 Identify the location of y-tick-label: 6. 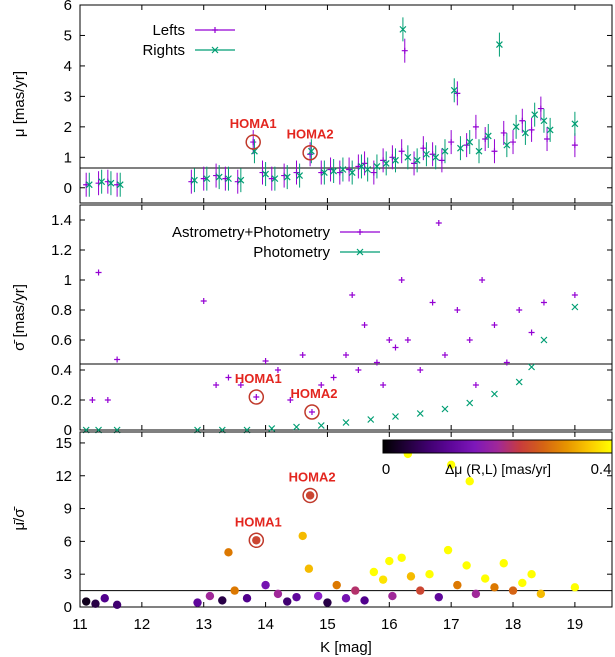
(68, 7).